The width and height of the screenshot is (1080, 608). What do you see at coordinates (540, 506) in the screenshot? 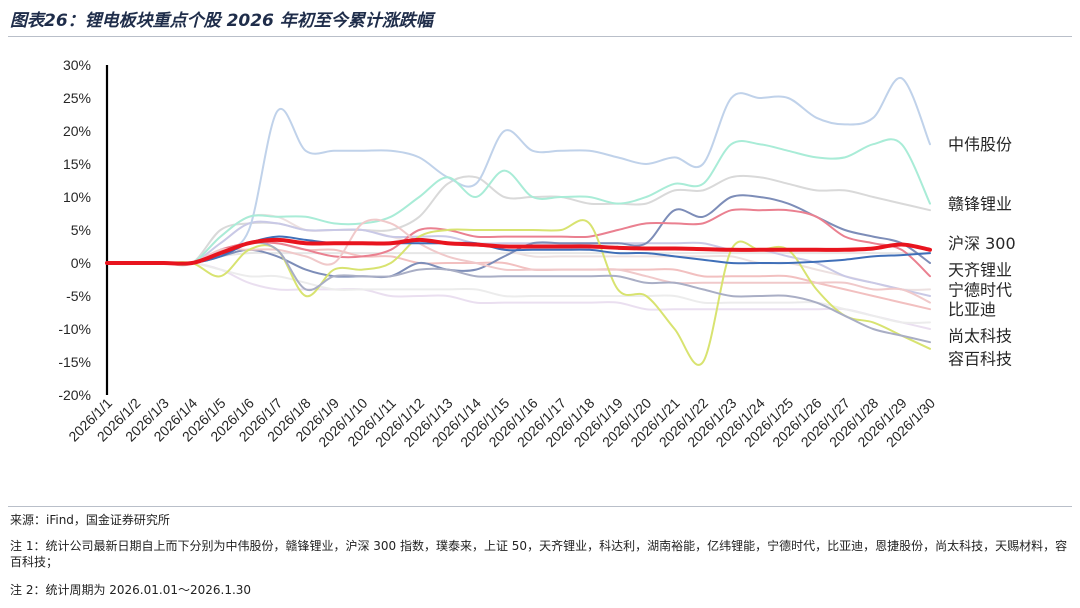
I see `footer-divider` at bounding box center [540, 506].